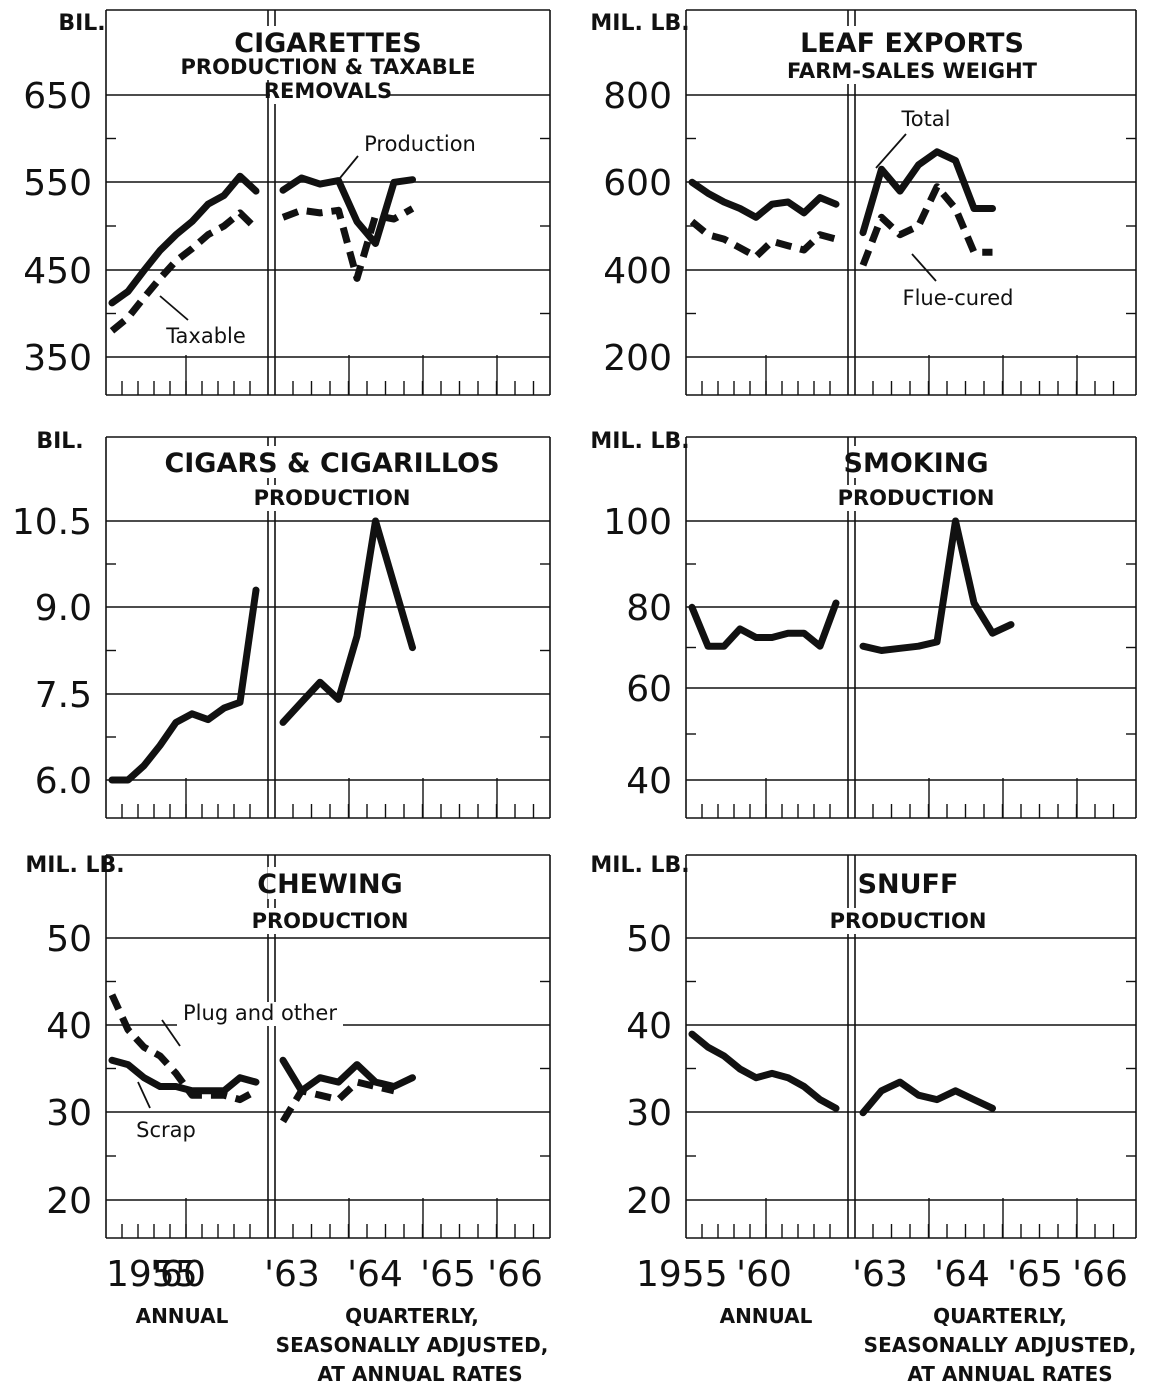  I want to click on y-tick-550: 550, so click(57, 183).